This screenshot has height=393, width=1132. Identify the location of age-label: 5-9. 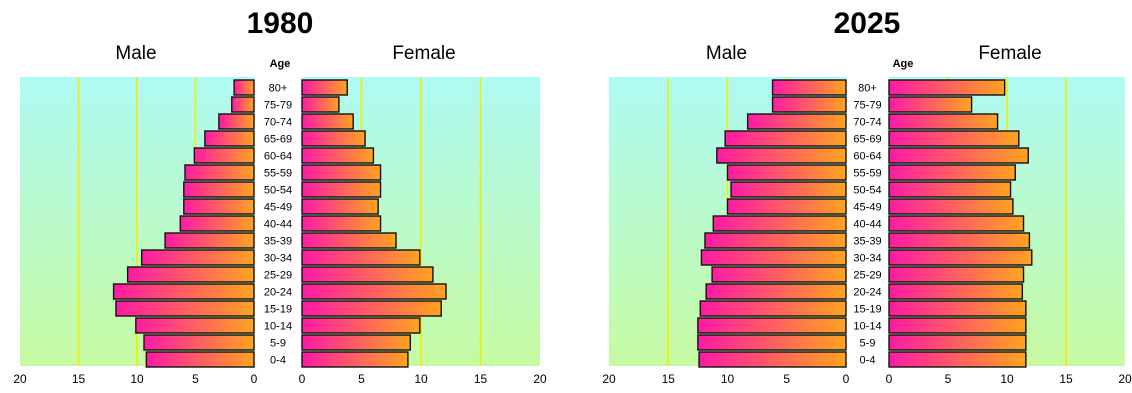
(278, 344).